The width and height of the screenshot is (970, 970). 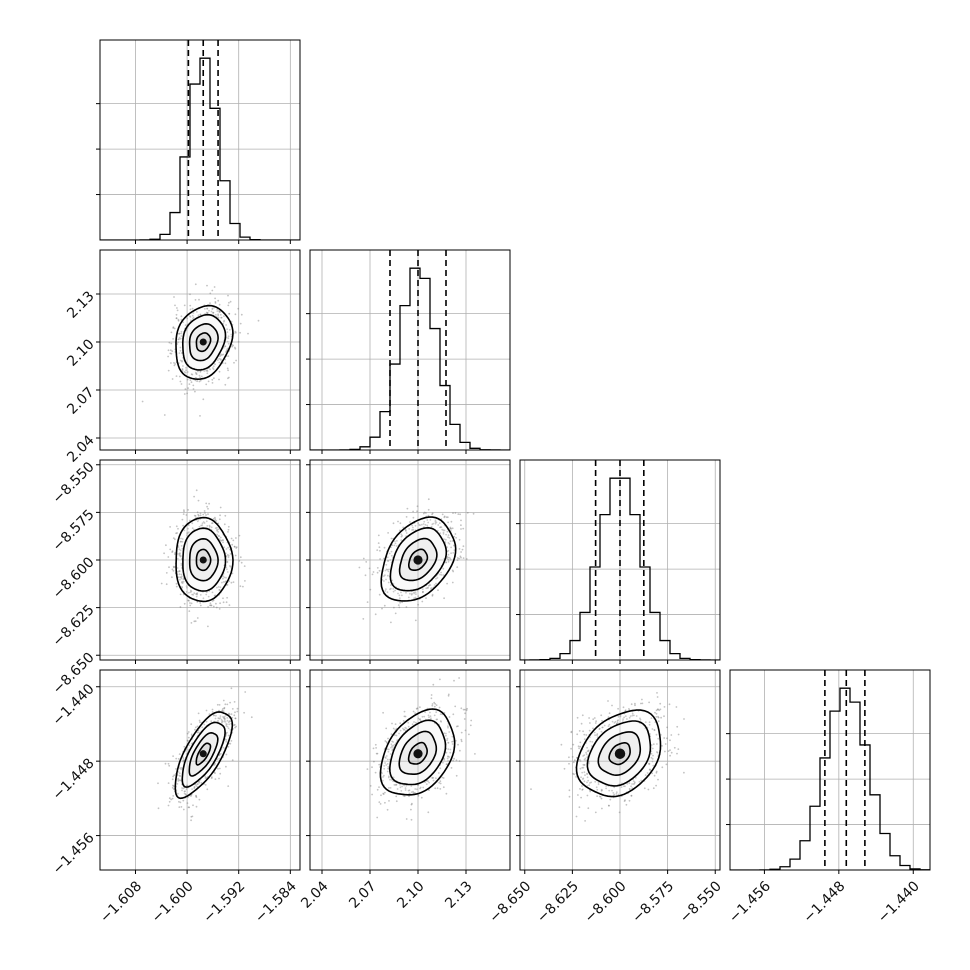 What do you see at coordinates (200, 560) in the screenshot?
I see `panel-frame` at bounding box center [200, 560].